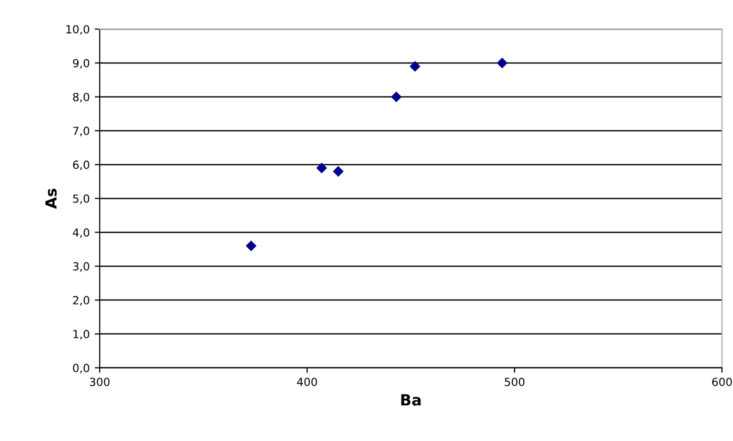 Image resolution: width=733 pixels, height=441 pixels. What do you see at coordinates (81, 199) in the screenshot?
I see `y-tick-label: 5,0` at bounding box center [81, 199].